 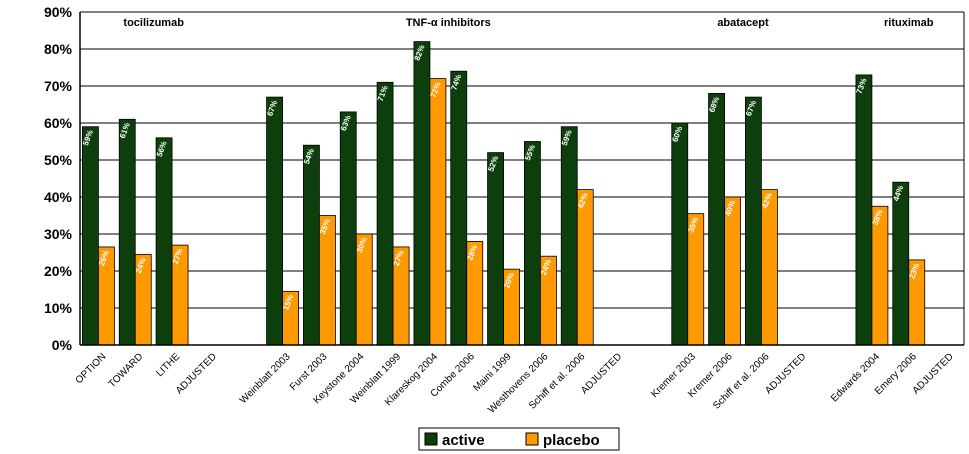 What do you see at coordinates (431, 439) in the screenshot?
I see `legend-swatch-active` at bounding box center [431, 439].